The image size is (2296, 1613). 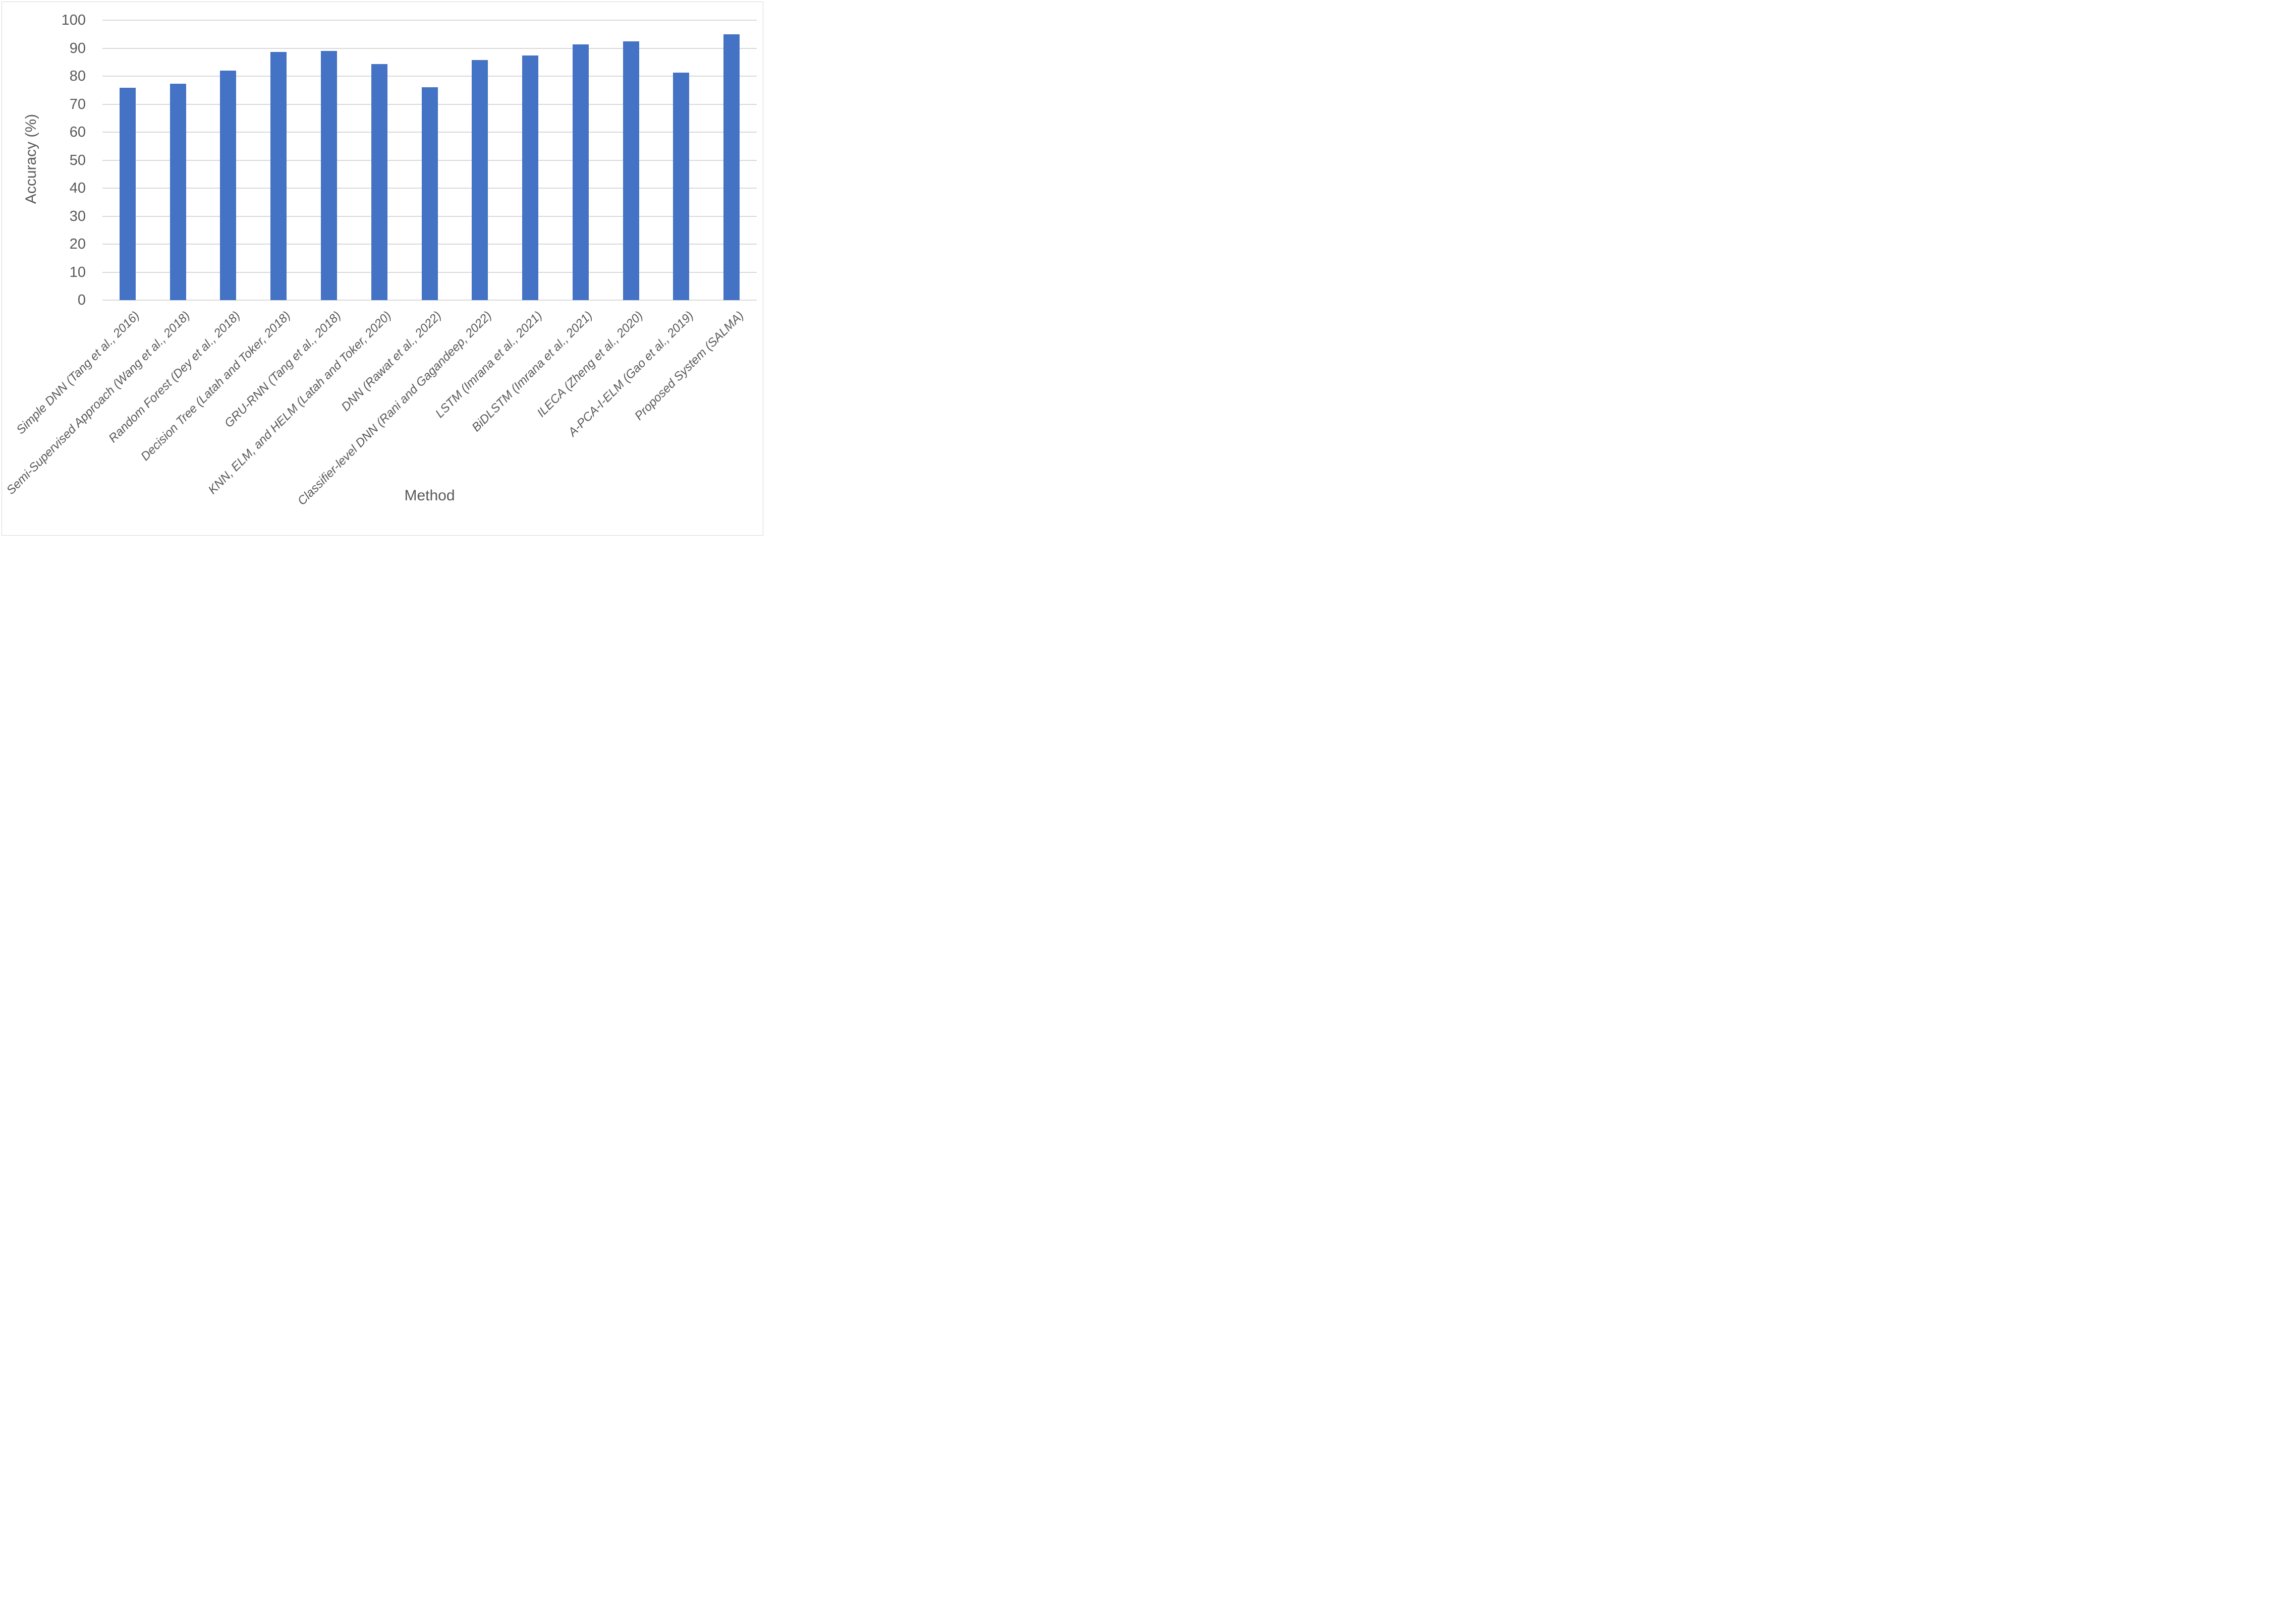 I want to click on y-tick-label: 0, so click(x=81, y=300).